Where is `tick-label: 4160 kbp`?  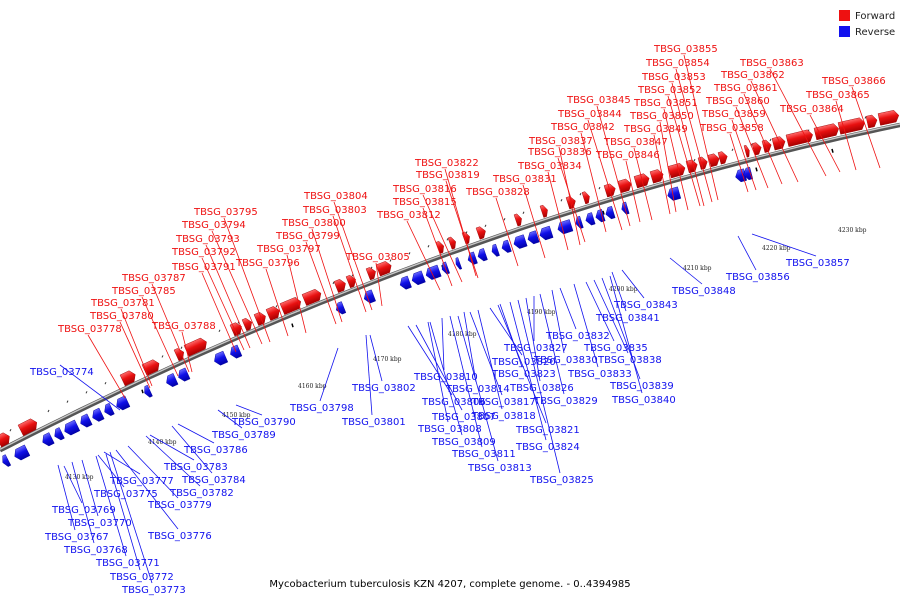
tick-label: 4160 kbp is located at coordinates (312, 386).